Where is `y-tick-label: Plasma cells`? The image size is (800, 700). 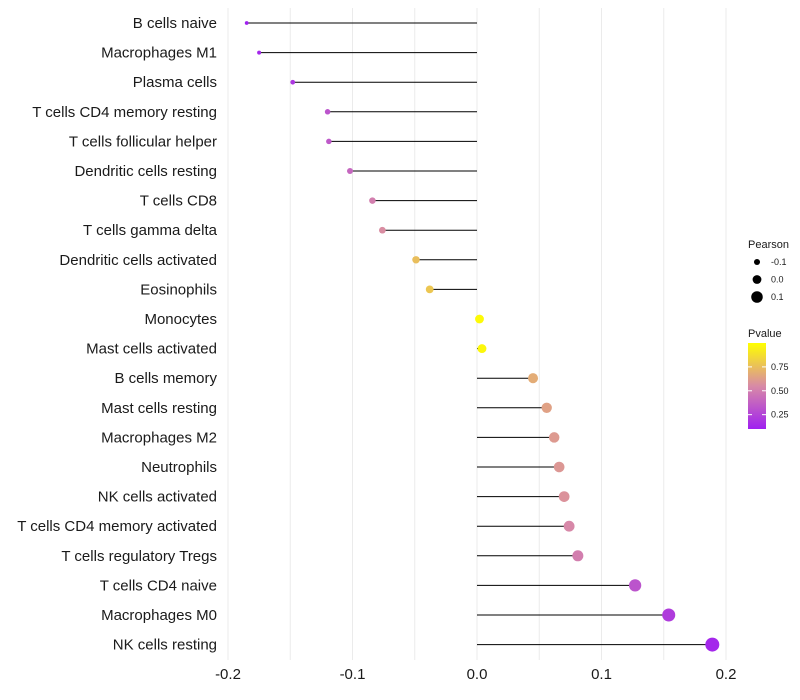 y-tick-label: Plasma cells is located at coordinates (175, 82).